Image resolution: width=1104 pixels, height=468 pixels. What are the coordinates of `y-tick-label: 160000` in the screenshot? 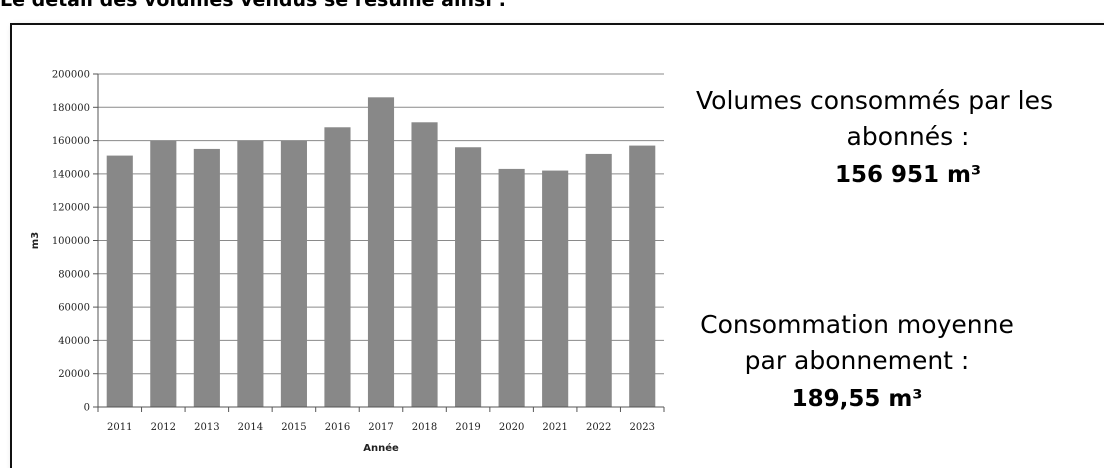 It's located at (71, 141).